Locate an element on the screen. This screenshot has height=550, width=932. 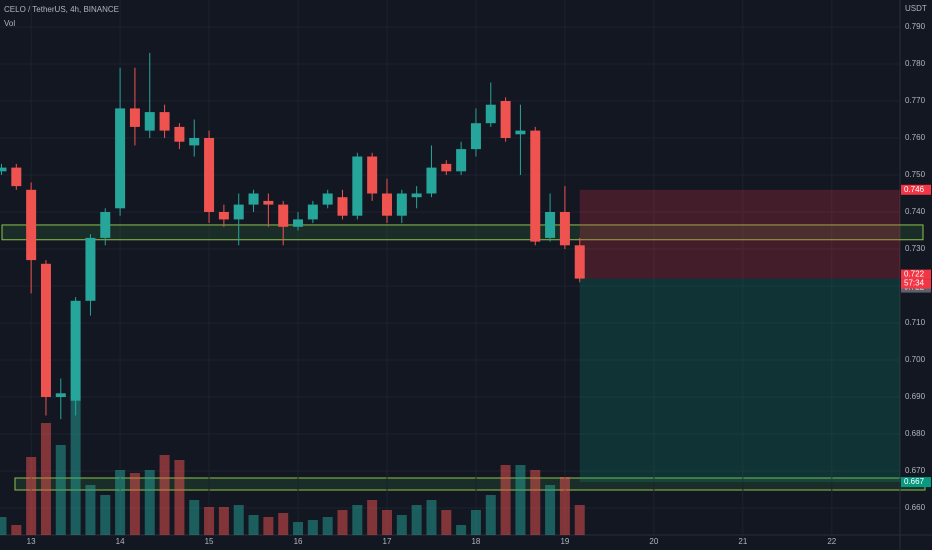
y-tick-label: 0.670 is located at coordinates (915, 470).